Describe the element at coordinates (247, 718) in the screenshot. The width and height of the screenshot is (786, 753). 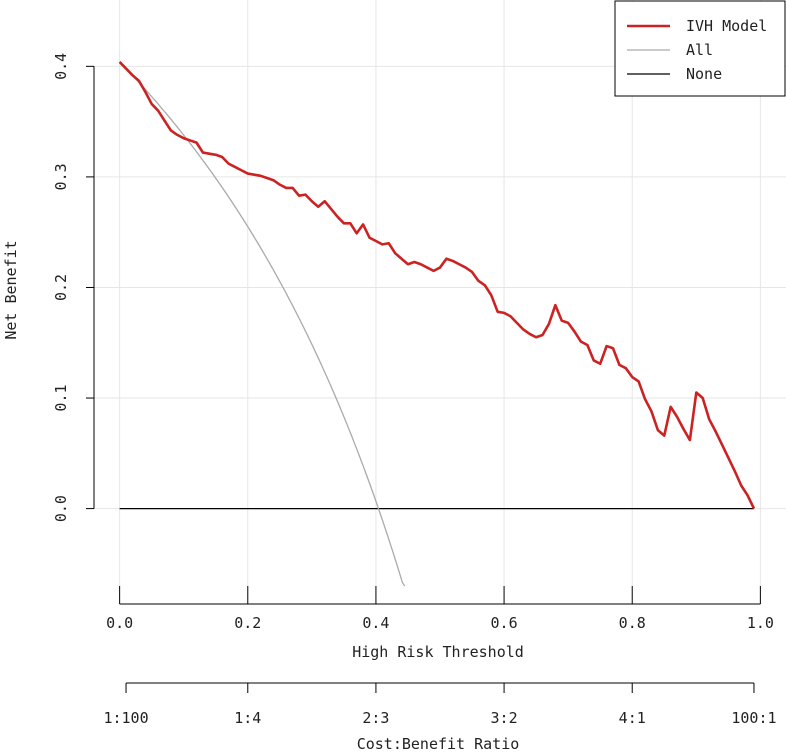
I see `cost-benefit-tick-label: 1:4` at that location.